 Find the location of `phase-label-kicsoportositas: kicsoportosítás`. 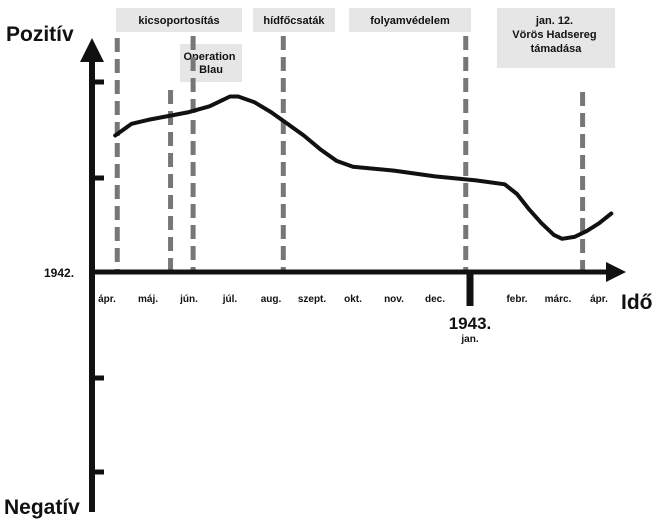

phase-label-kicsoportositas: kicsoportosítás is located at coordinates (178, 21).